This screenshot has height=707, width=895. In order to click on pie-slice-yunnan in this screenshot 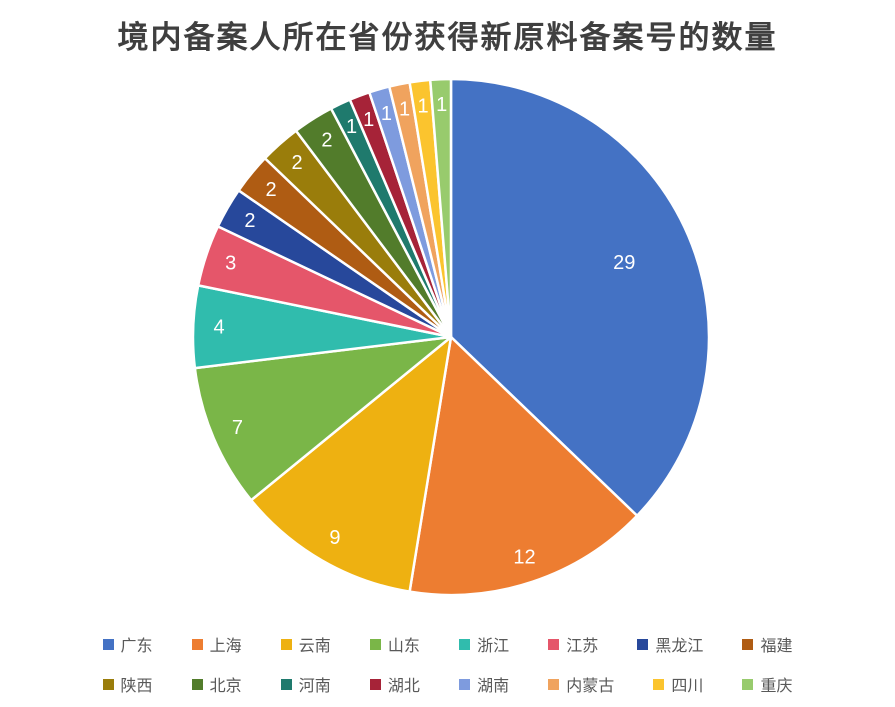, I will do `click(351, 464)`.